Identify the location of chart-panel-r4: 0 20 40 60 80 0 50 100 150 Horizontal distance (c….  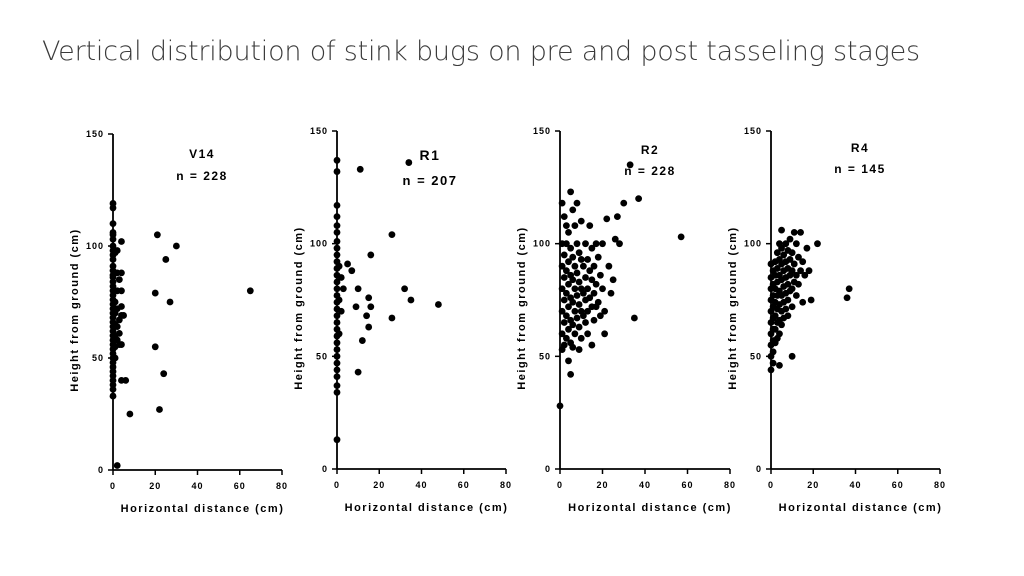
(836, 320).